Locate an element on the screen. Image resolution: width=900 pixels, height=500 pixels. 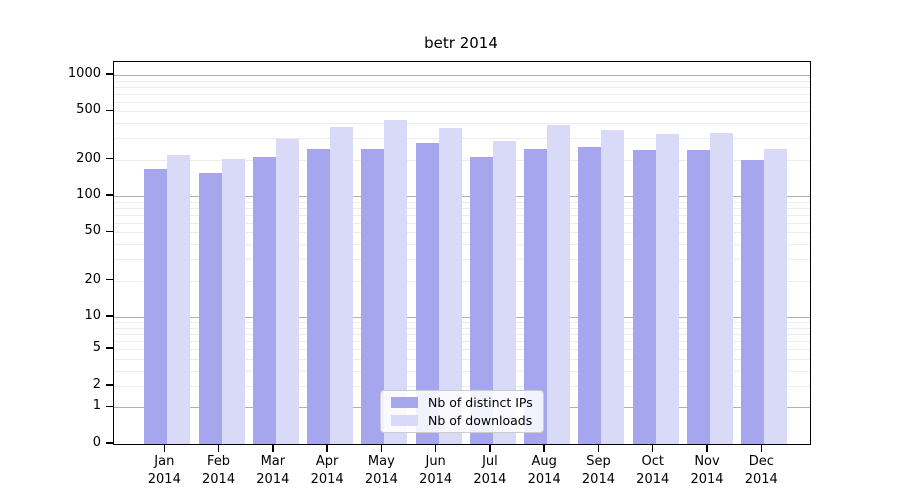
y-tick-label: 100 is located at coordinates (88, 194).